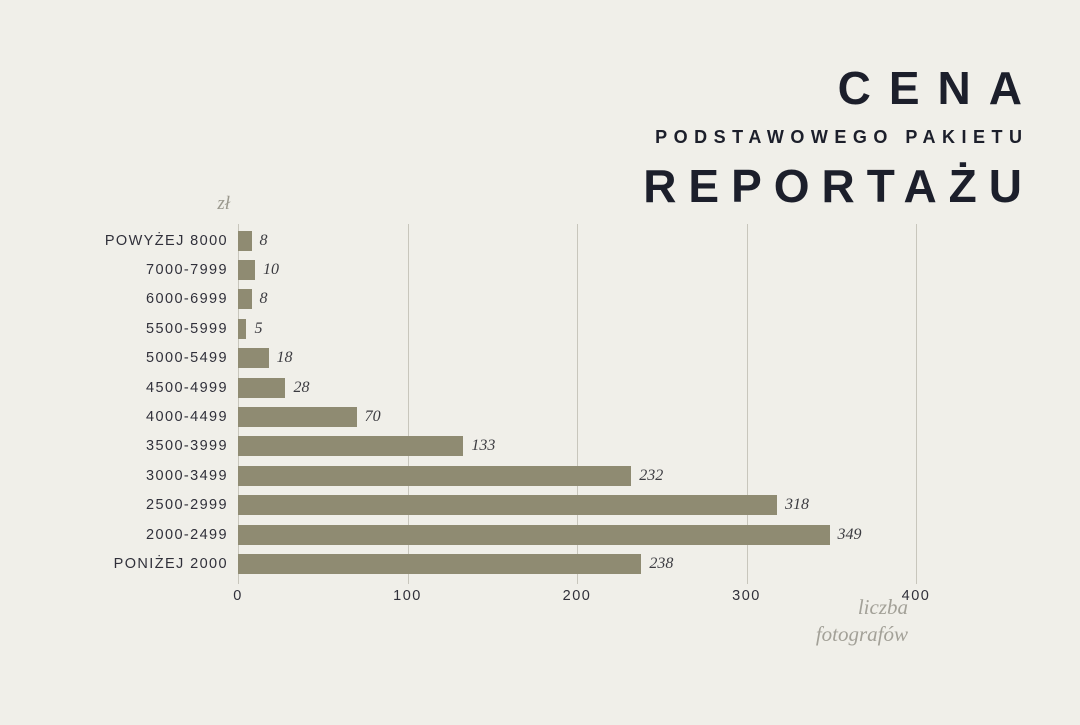 Image resolution: width=1080 pixels, height=725 pixels. What do you see at coordinates (746, 596) in the screenshot?
I see `x-tick-label: 300` at bounding box center [746, 596].